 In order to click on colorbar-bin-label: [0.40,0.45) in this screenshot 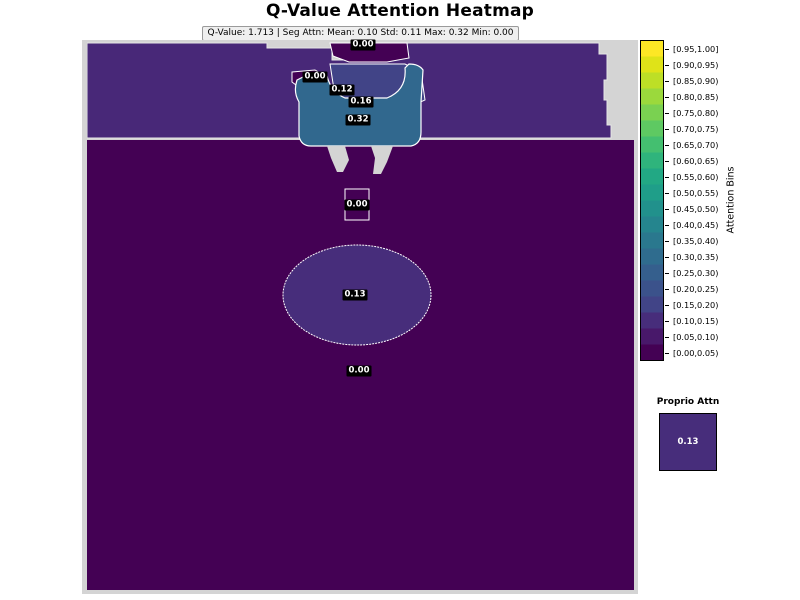, I will do `click(696, 224)`.